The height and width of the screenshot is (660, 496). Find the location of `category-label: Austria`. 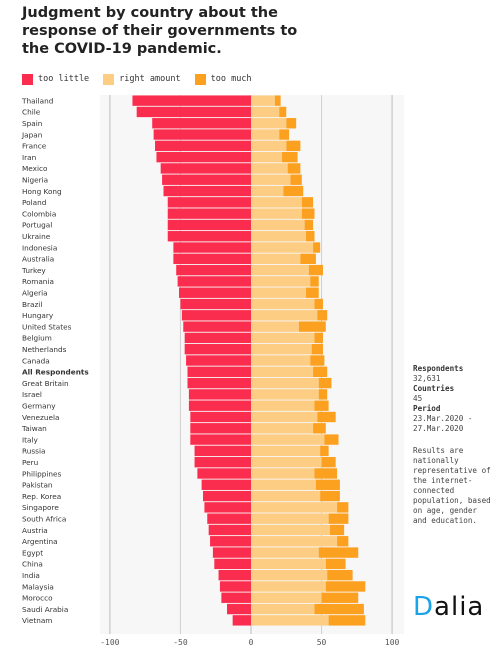

category-label: Austria is located at coordinates (35, 530).